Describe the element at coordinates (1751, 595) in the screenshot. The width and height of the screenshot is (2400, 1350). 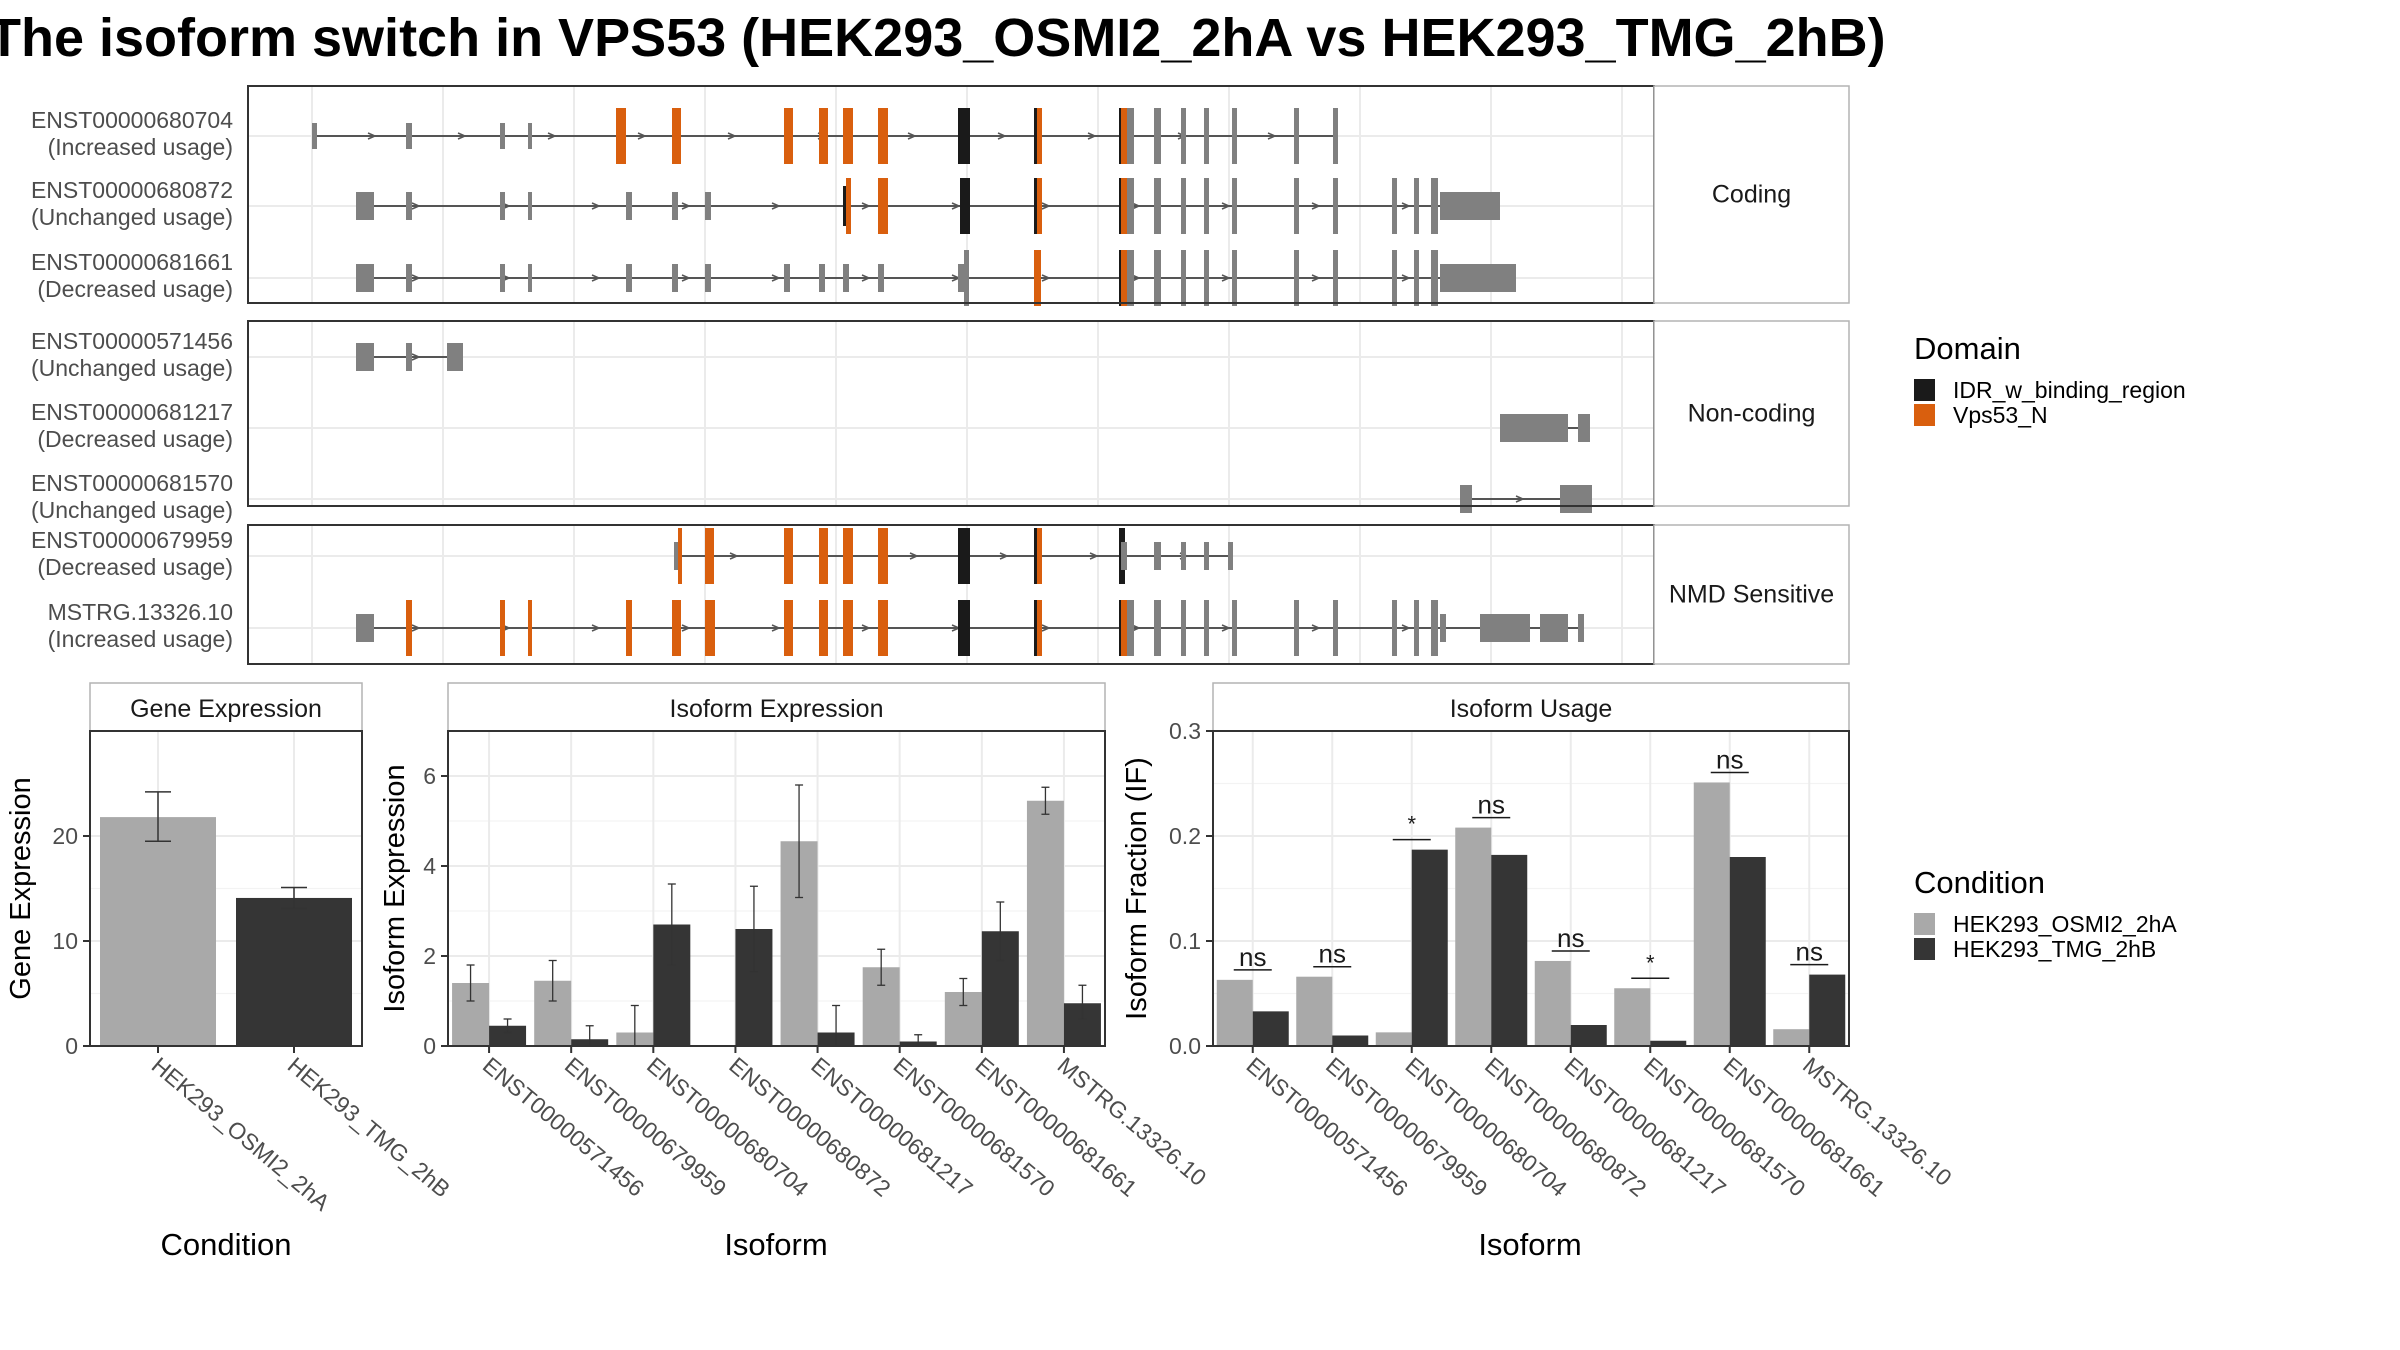
I see `facet-strip-label: NMD Sensitive` at that location.